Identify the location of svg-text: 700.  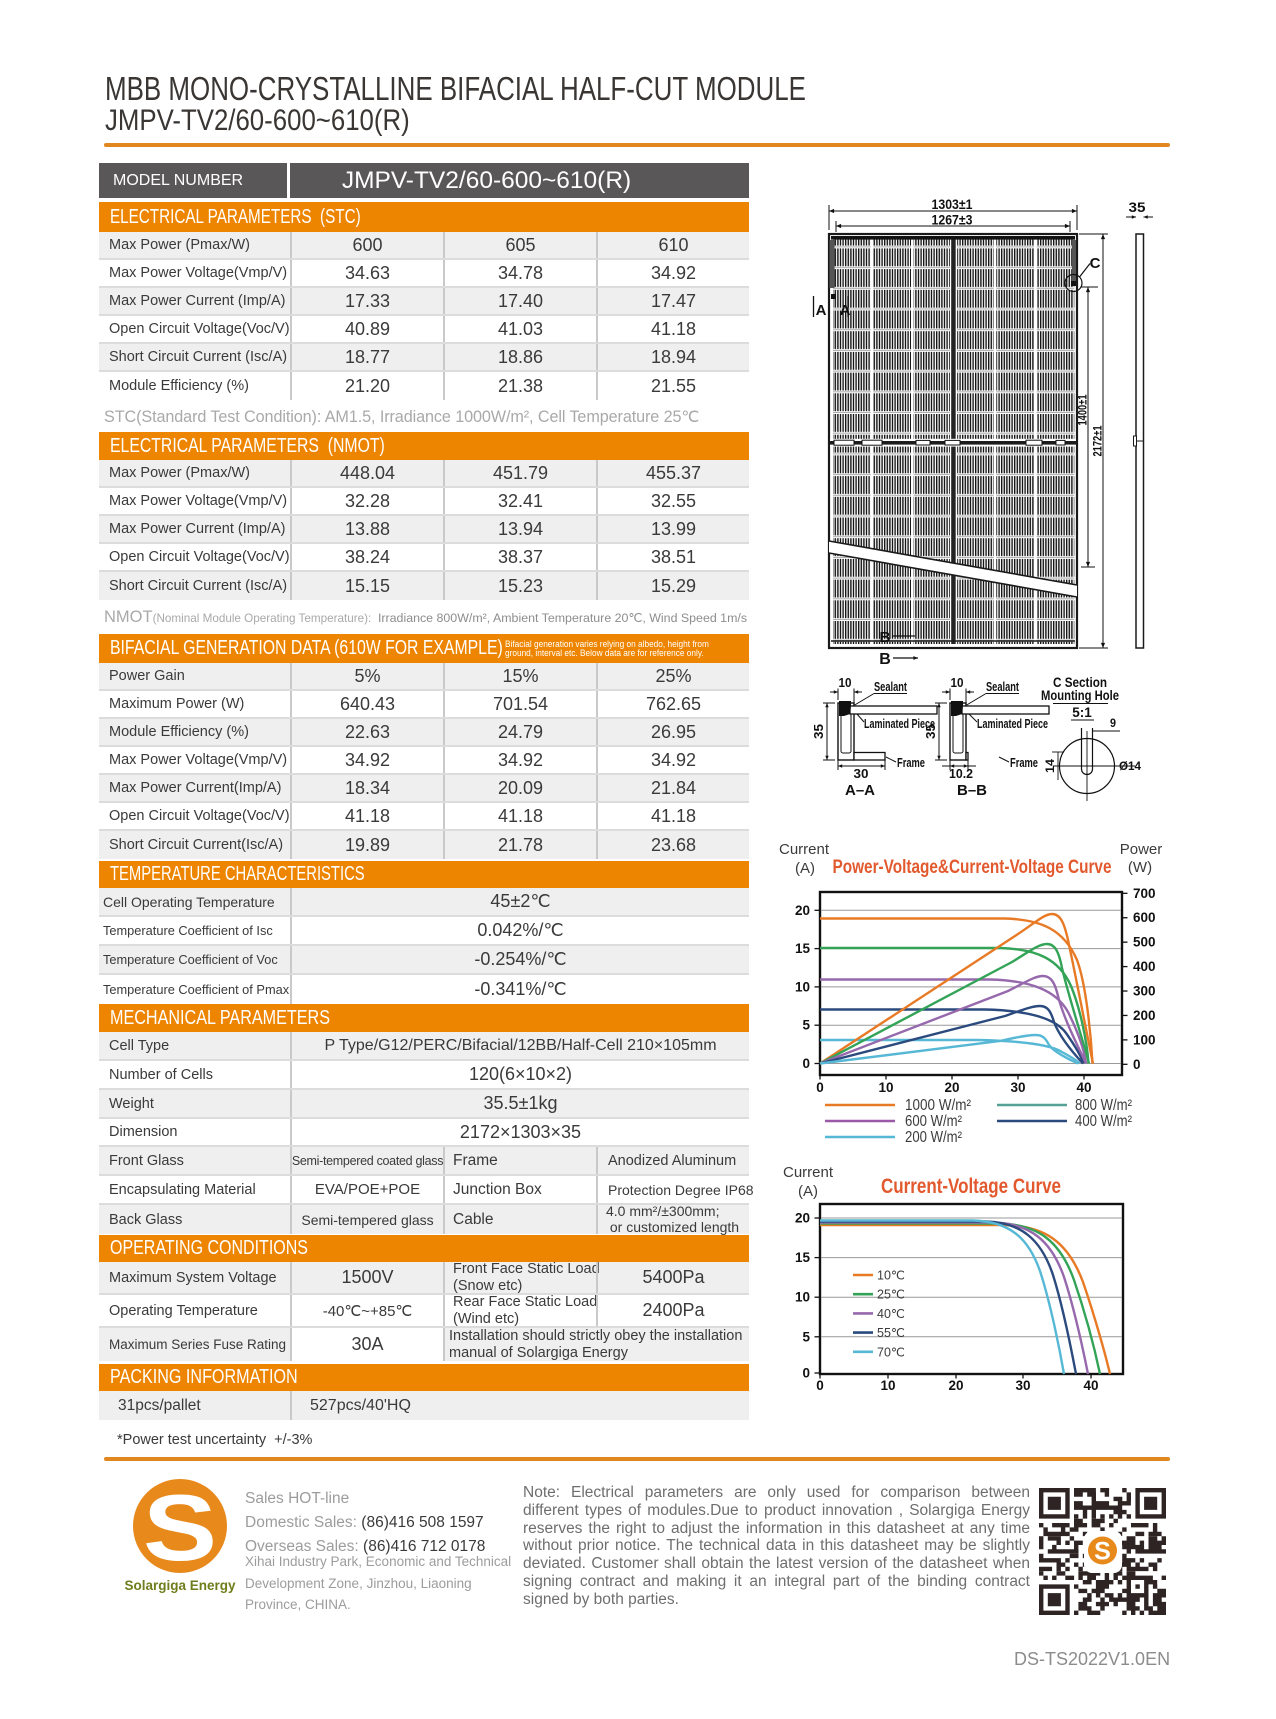
(1144, 893).